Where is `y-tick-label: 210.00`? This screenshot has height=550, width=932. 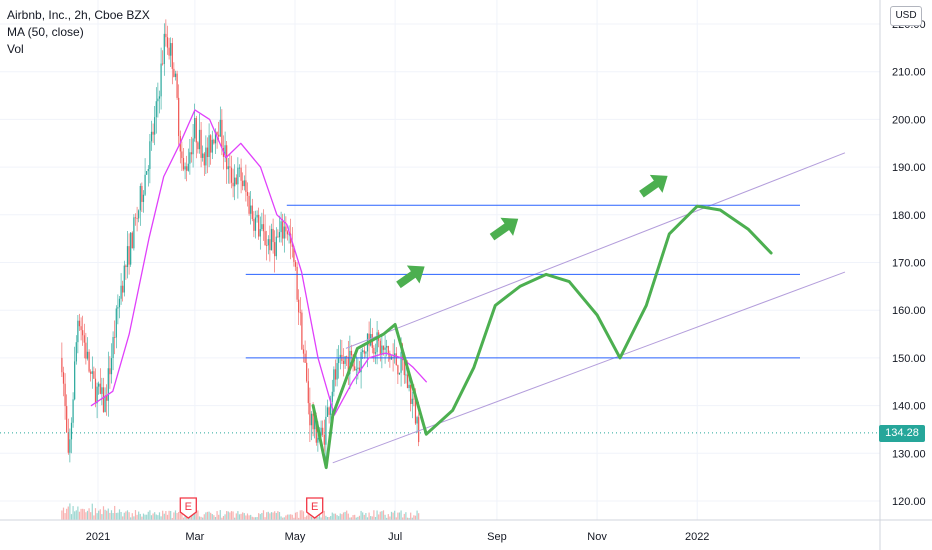 y-tick-label: 210.00 is located at coordinates (909, 73).